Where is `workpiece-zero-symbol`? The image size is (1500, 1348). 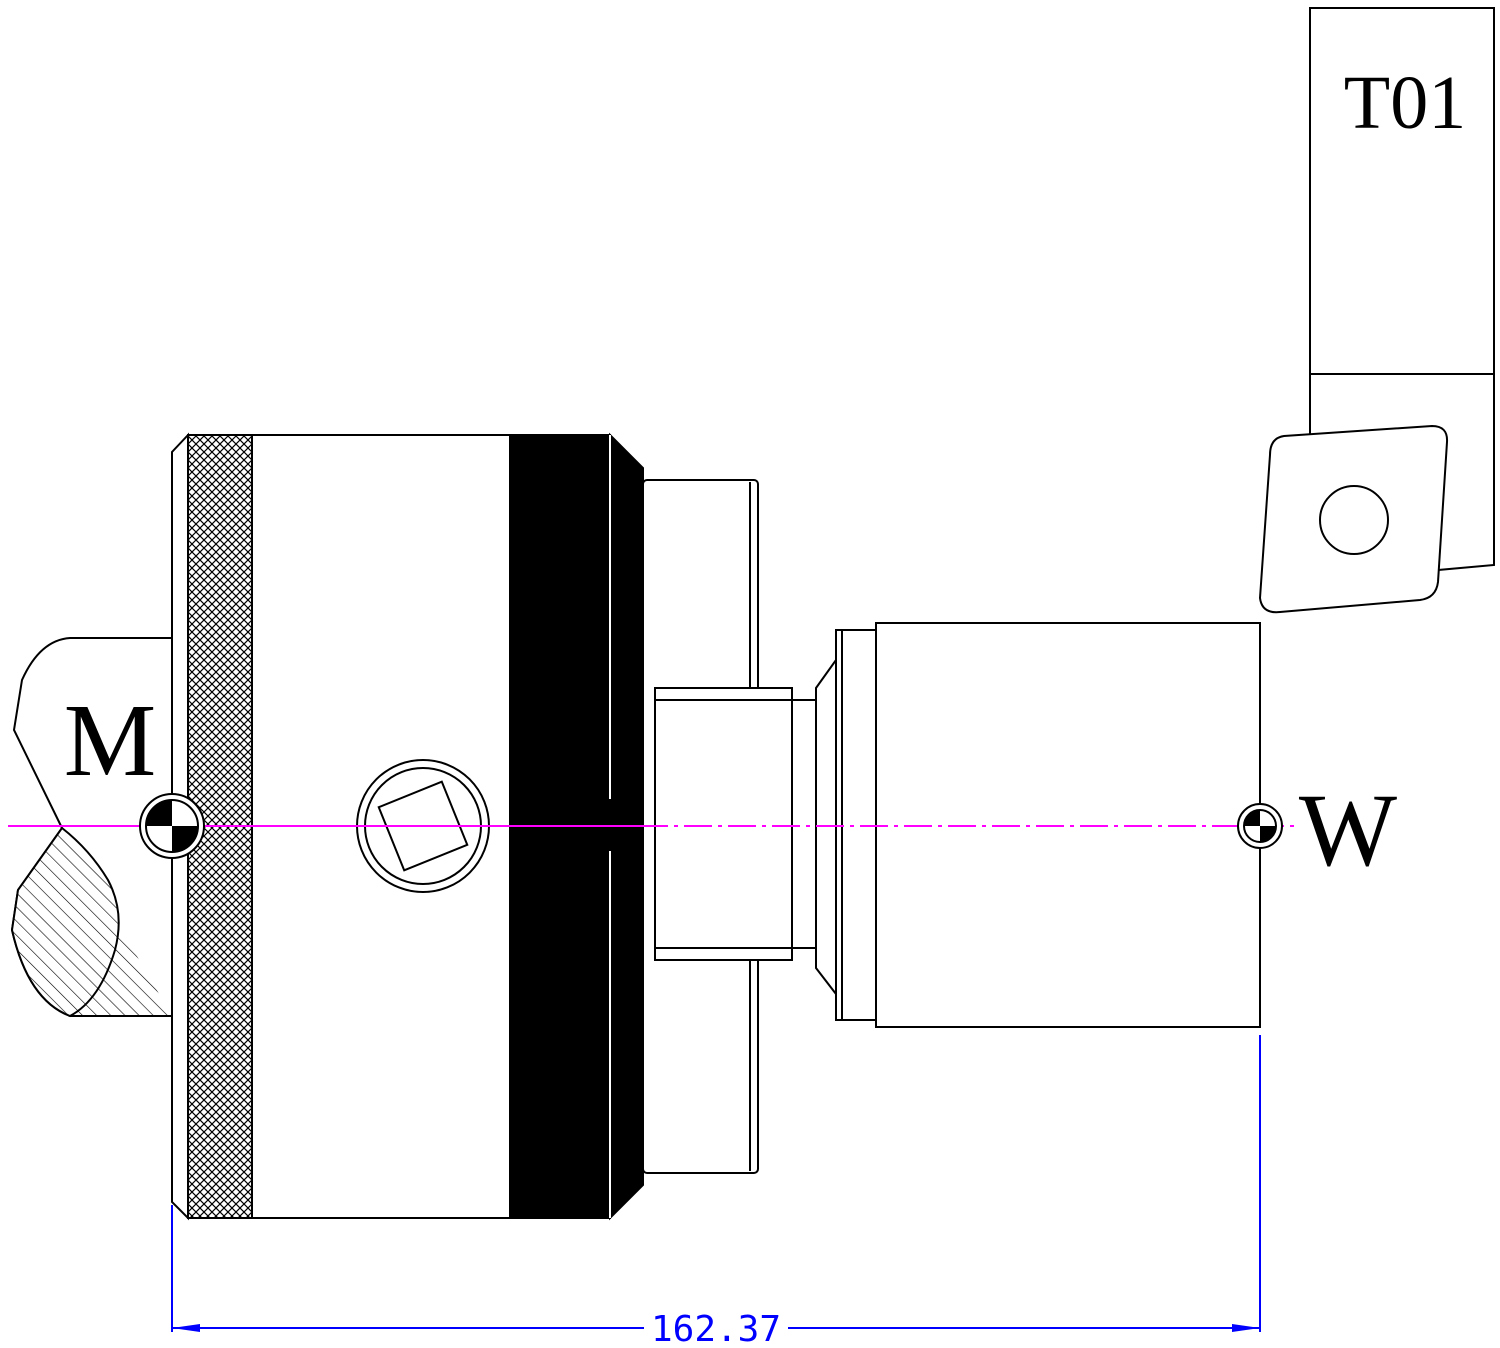 workpiece-zero-symbol is located at coordinates (1260, 826).